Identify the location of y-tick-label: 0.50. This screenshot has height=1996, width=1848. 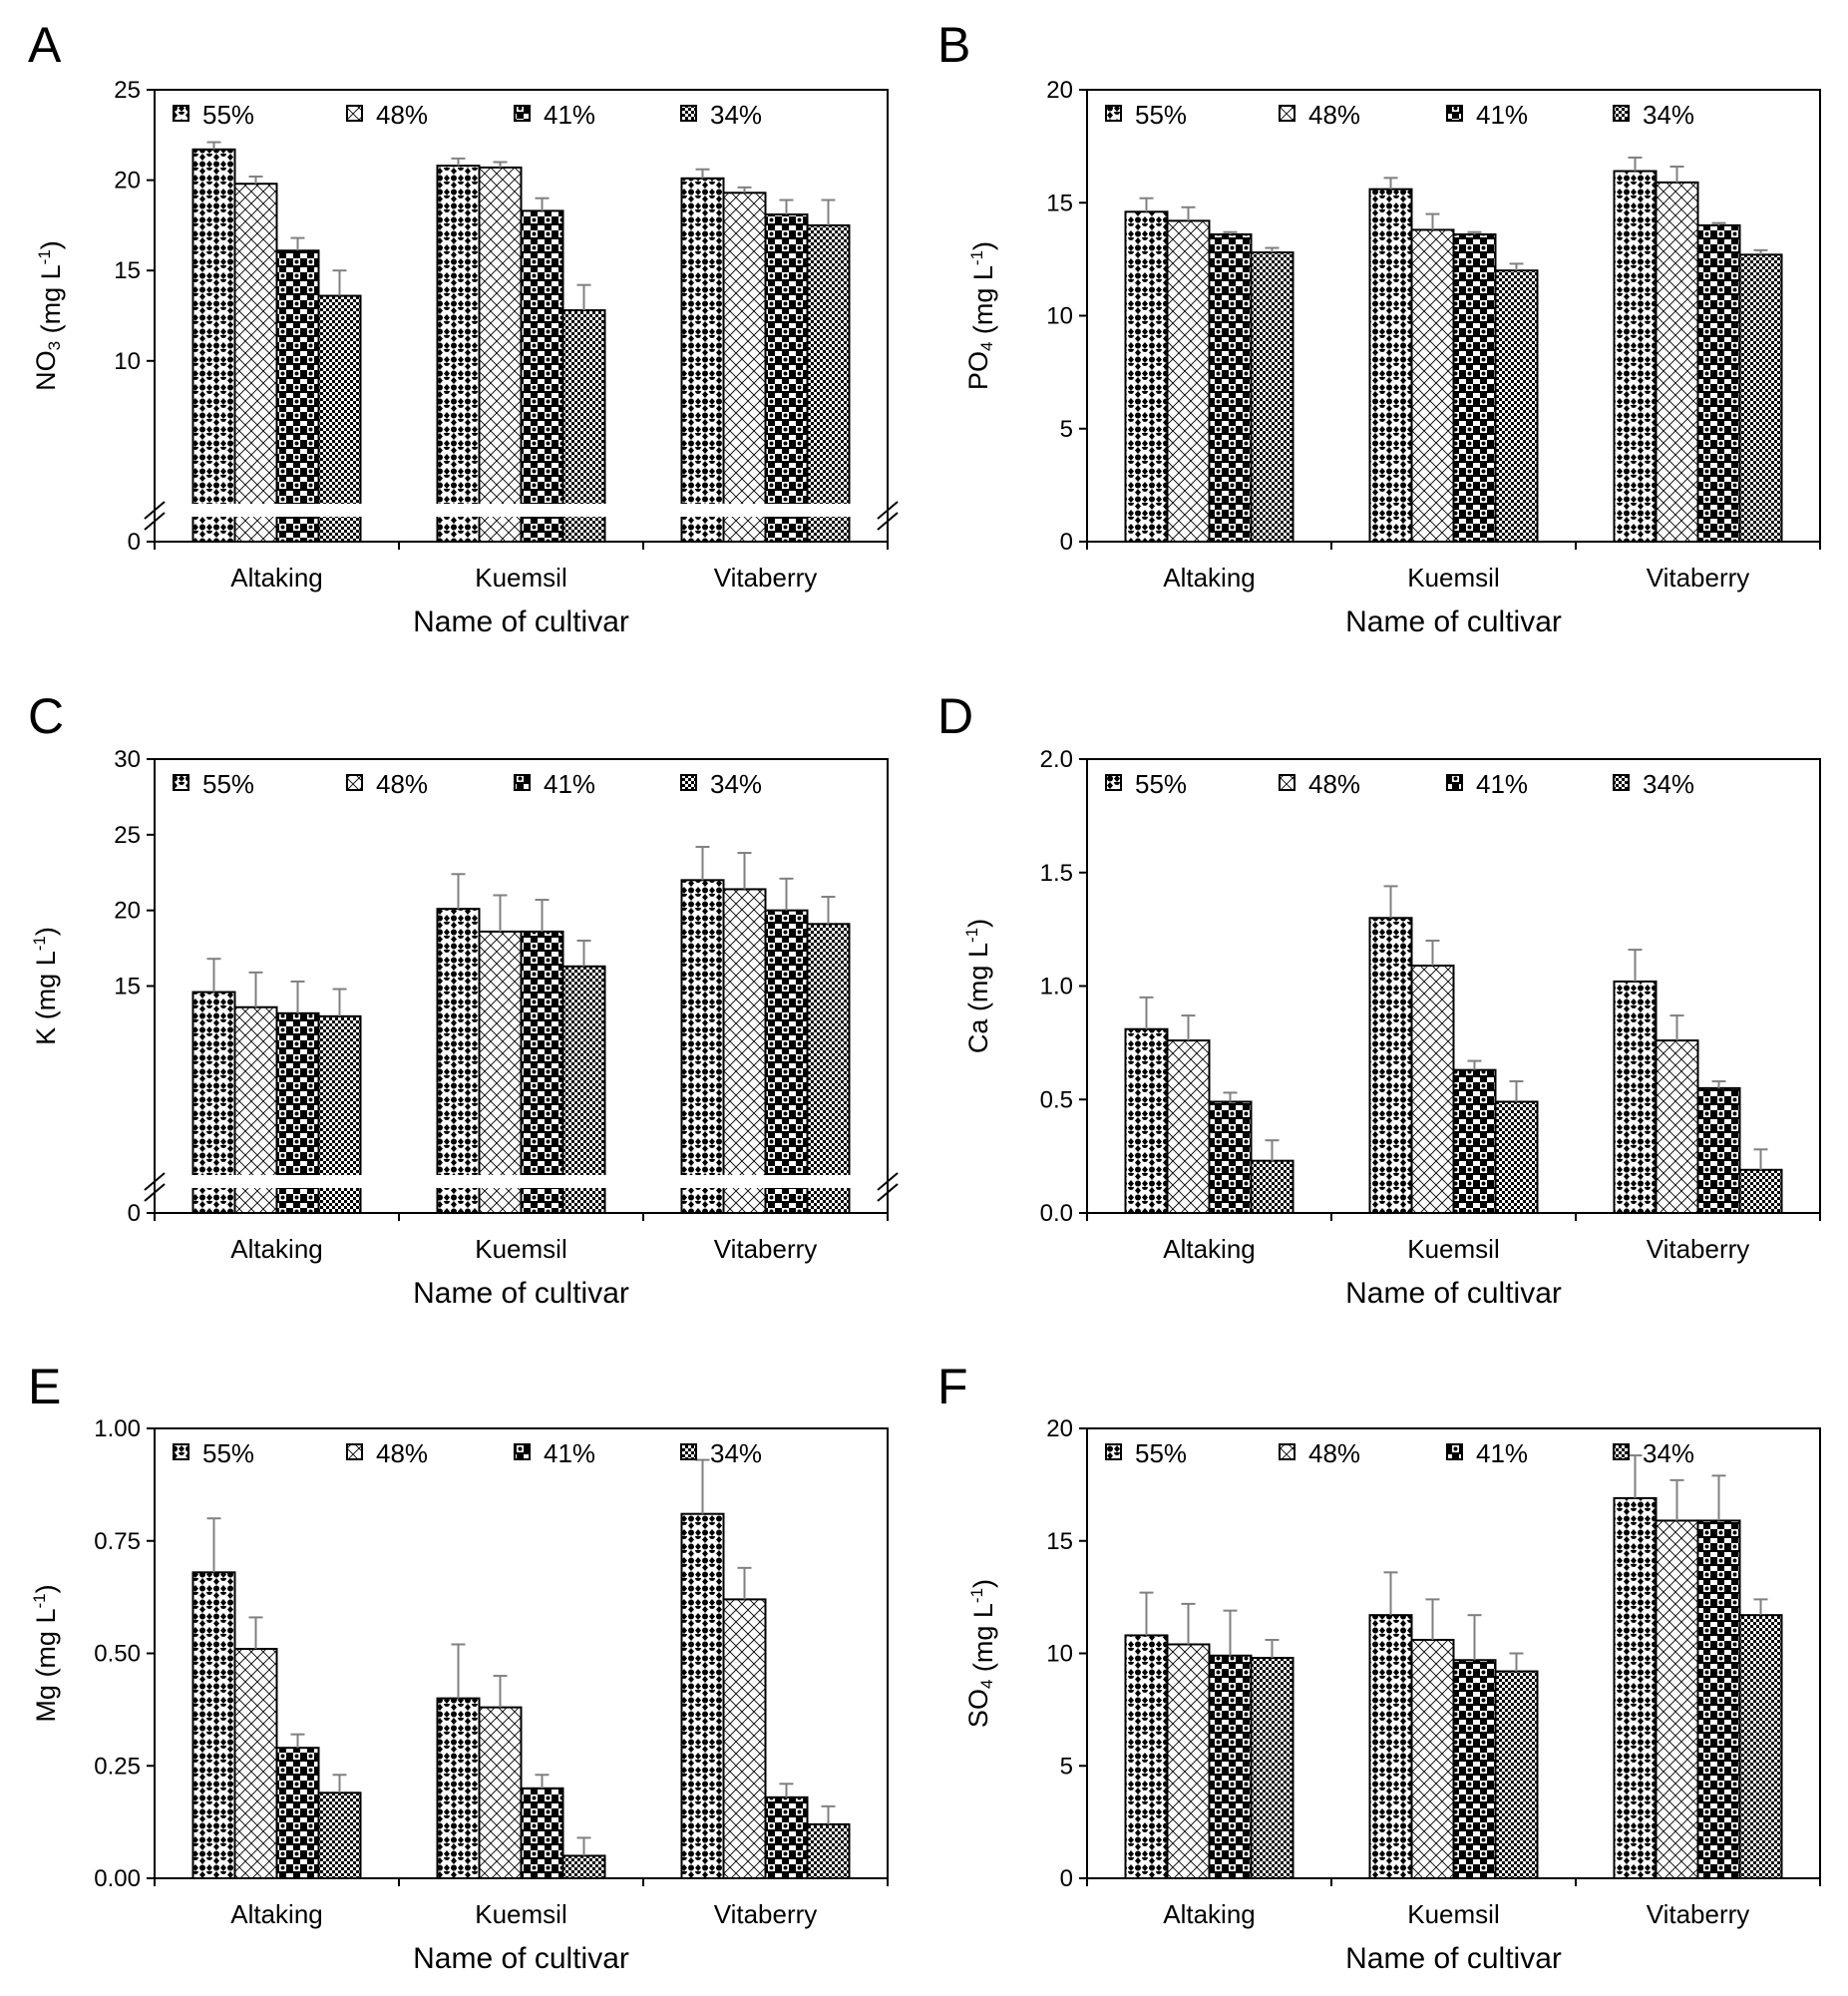
(117, 1655).